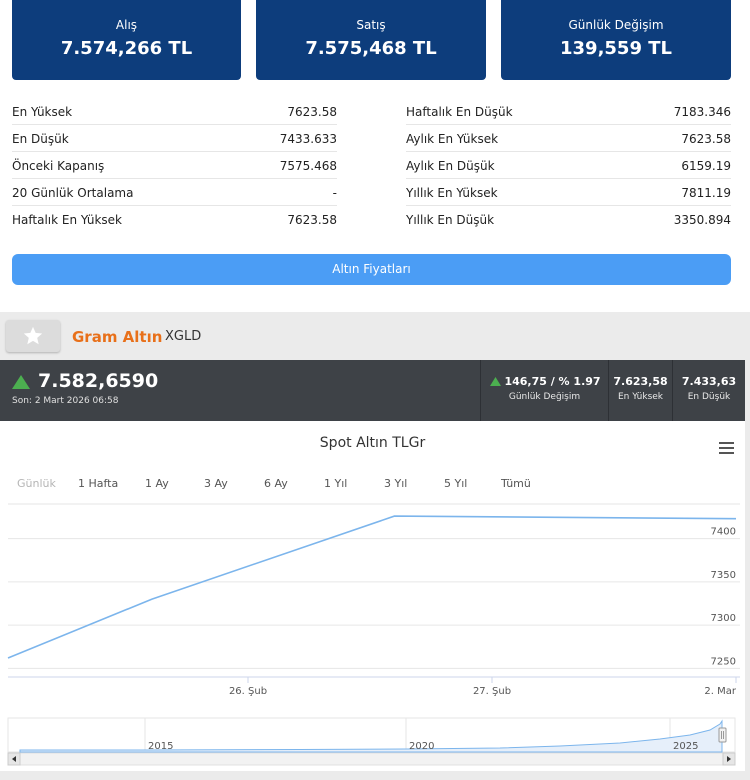  I want to click on range-3-years: 3 Yıl, so click(396, 483).